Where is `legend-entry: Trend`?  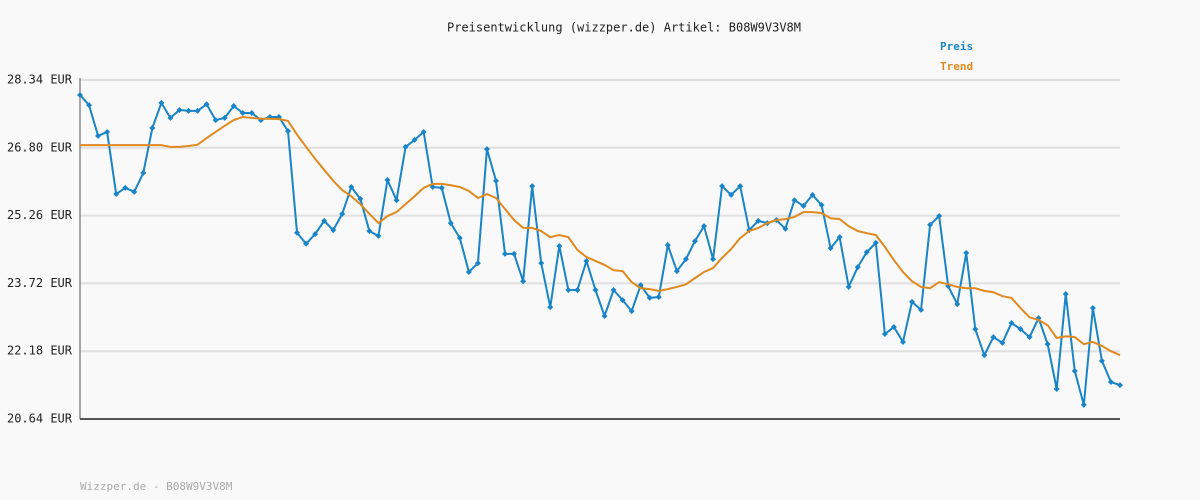 legend-entry: Trend is located at coordinates (956, 66).